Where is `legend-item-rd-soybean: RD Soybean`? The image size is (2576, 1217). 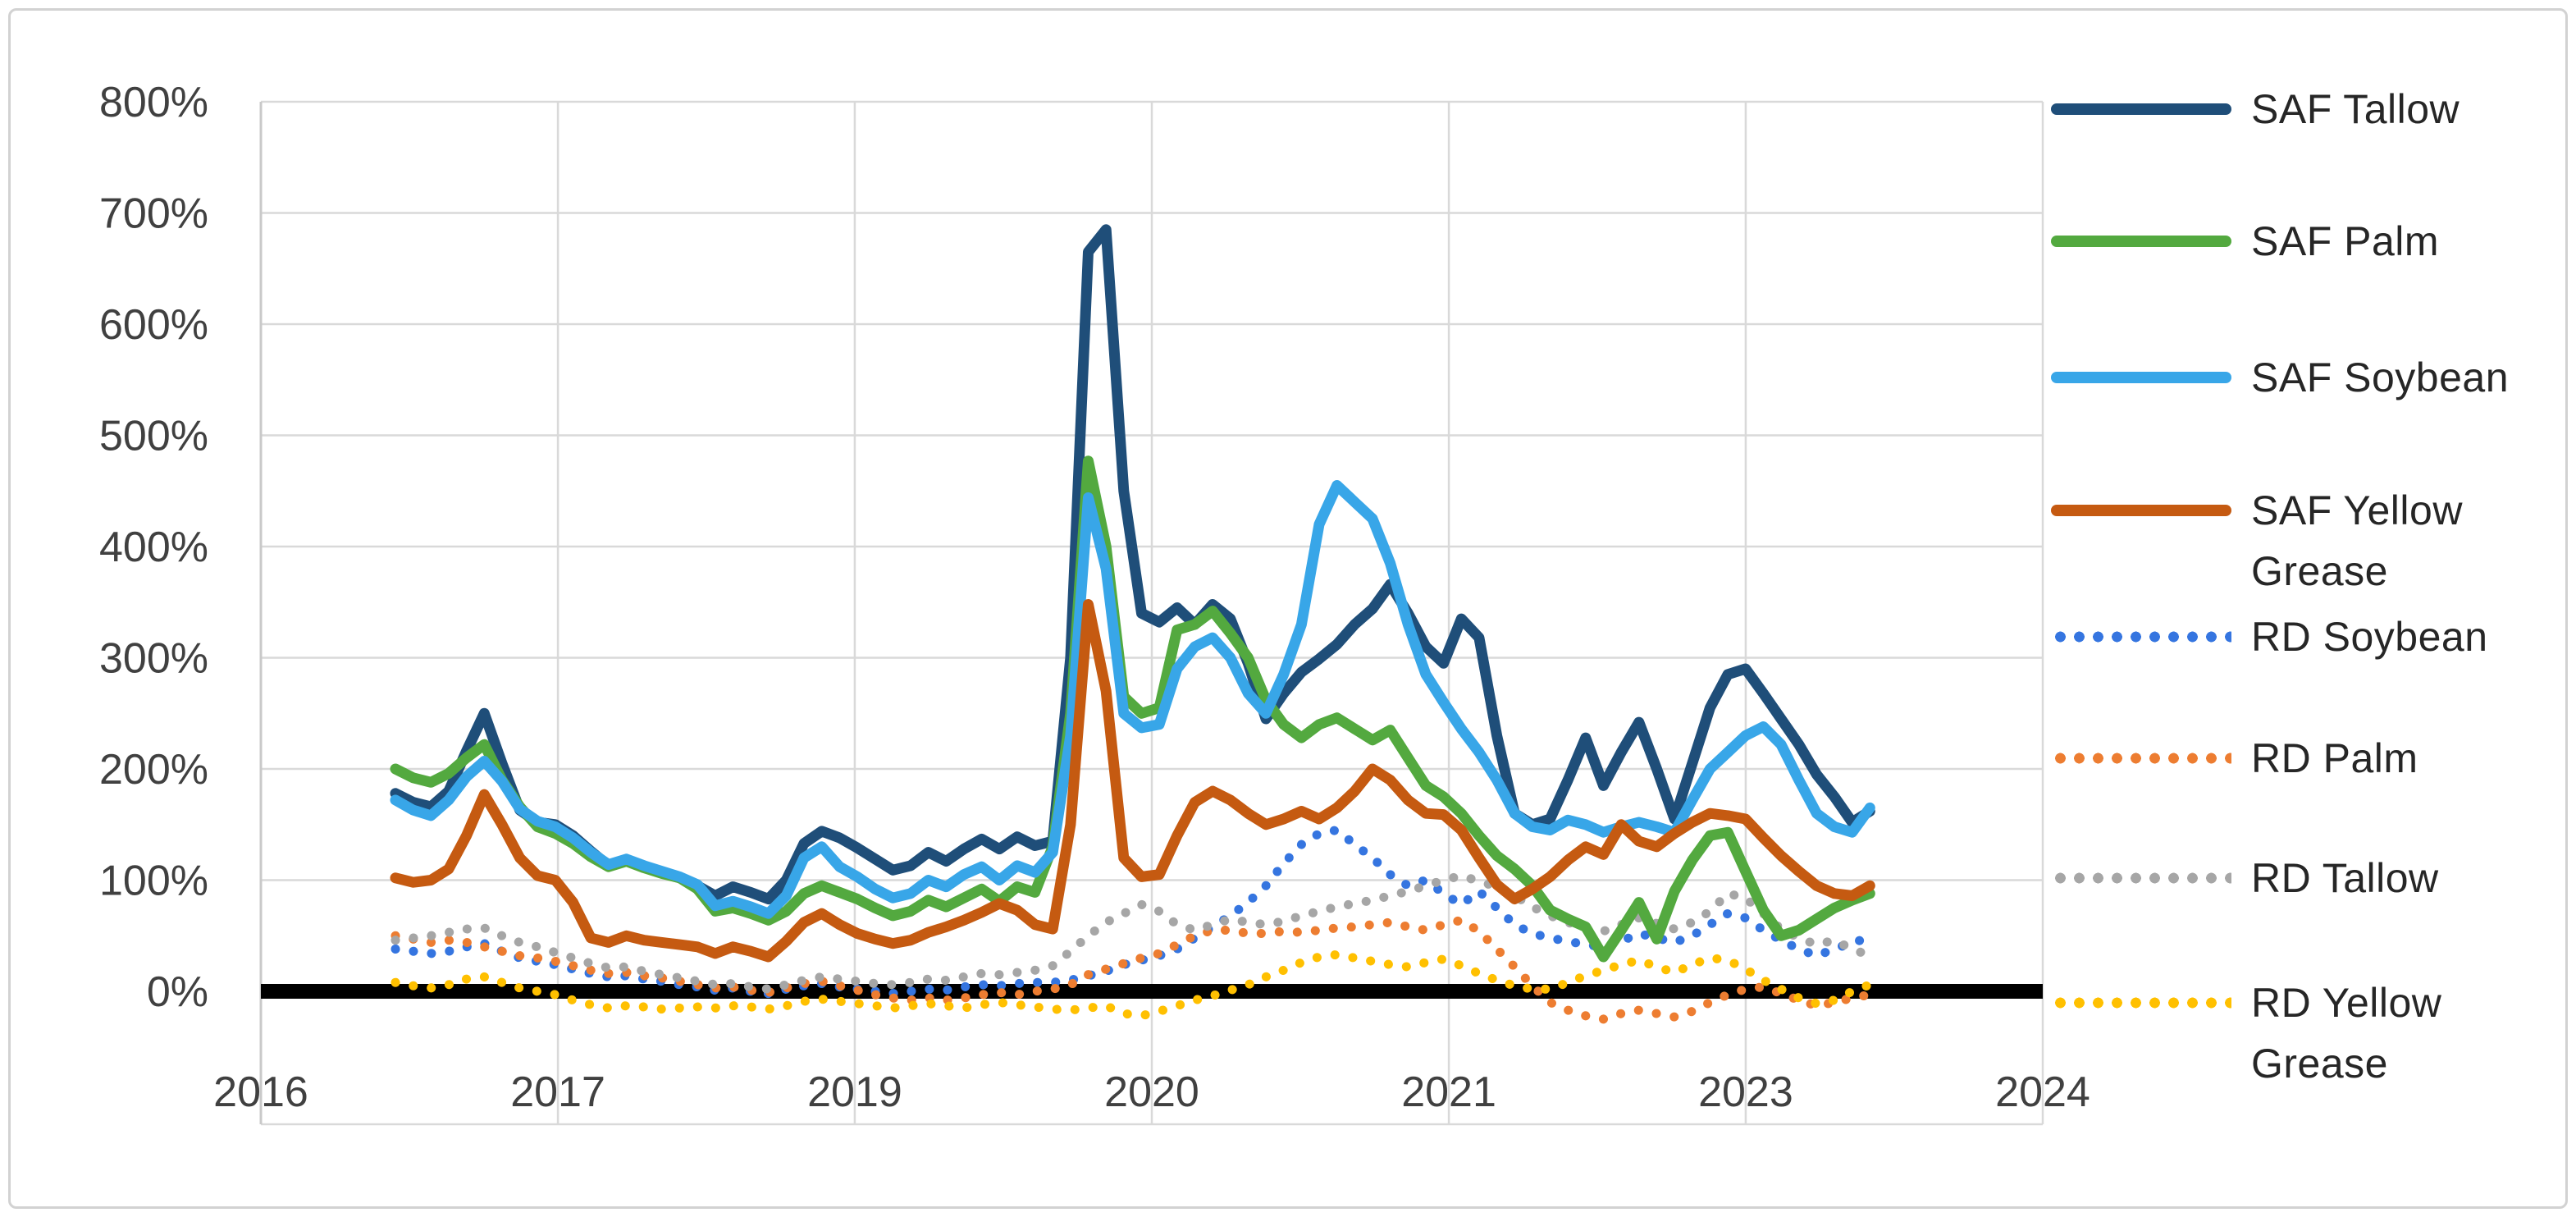
legend-item-rd-soybean: RD Soybean is located at coordinates (2306, 636).